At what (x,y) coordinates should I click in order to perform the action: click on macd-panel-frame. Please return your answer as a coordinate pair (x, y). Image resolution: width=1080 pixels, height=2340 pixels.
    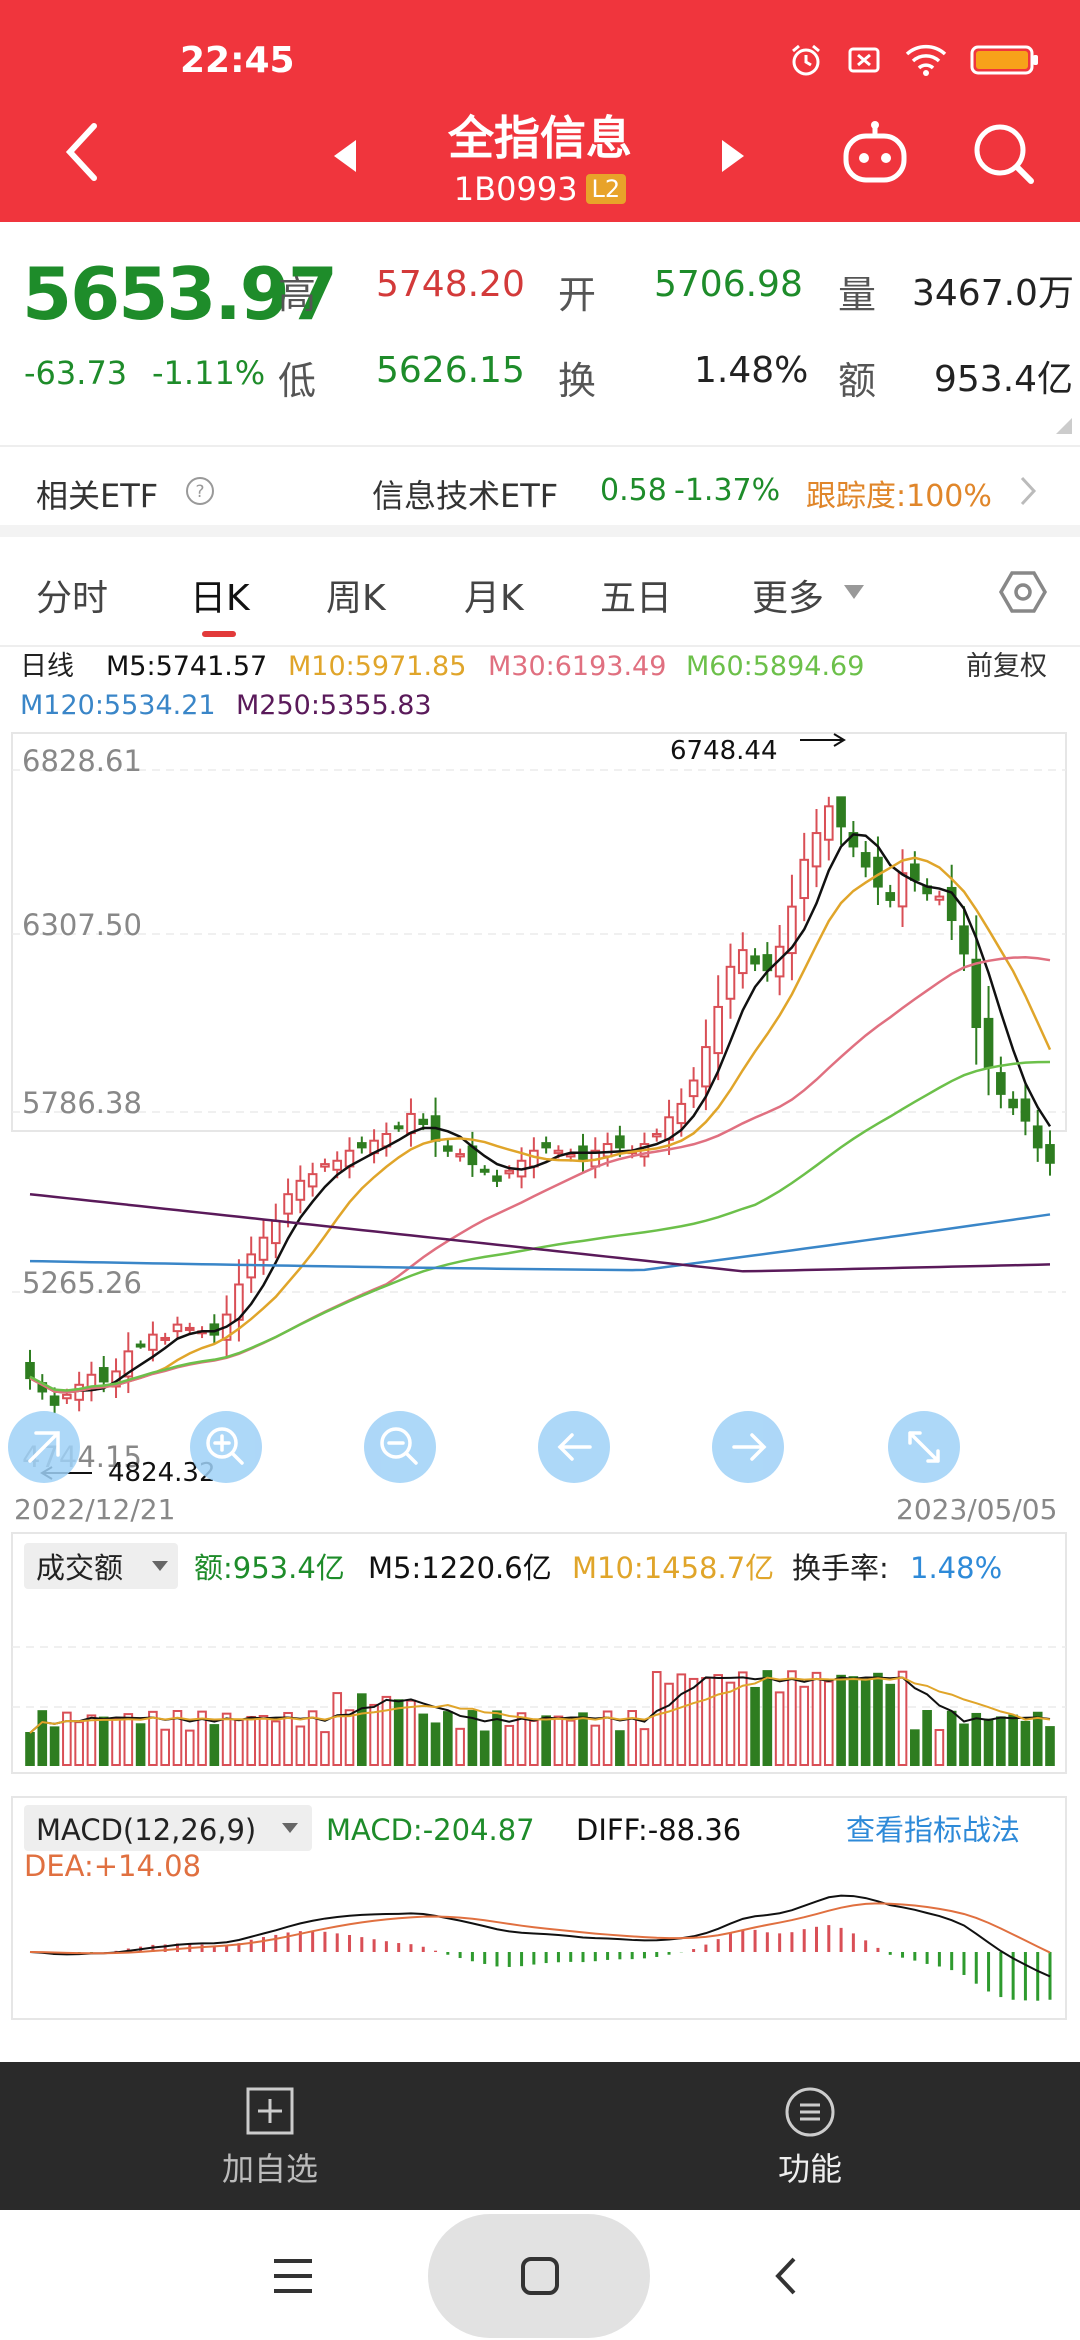
    Looking at the image, I should click on (539, 1908).